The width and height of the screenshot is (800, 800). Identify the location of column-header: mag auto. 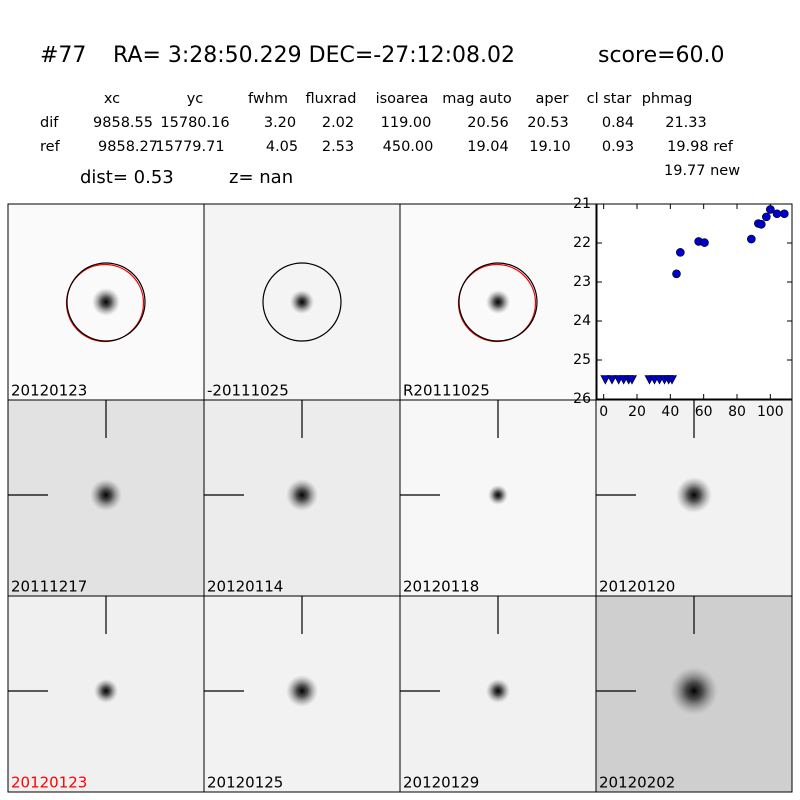
(477, 99).